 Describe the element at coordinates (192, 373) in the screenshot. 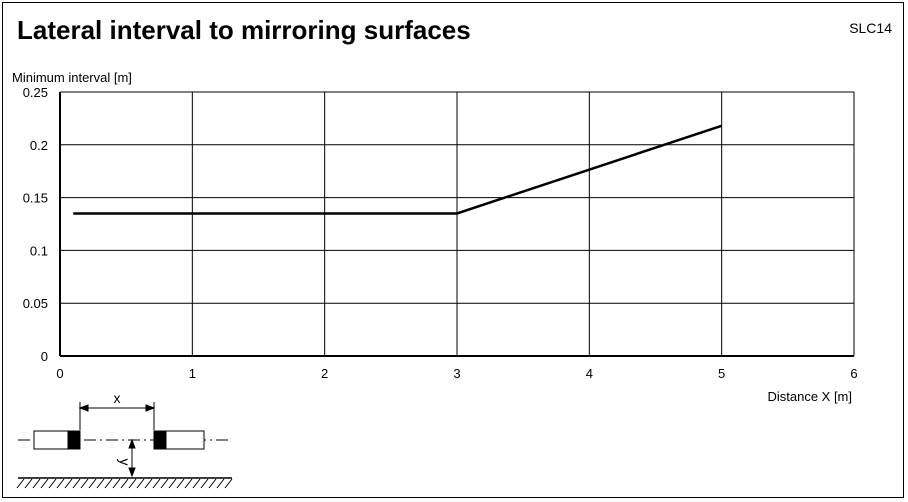

I see `x-tick-label: 1` at that location.